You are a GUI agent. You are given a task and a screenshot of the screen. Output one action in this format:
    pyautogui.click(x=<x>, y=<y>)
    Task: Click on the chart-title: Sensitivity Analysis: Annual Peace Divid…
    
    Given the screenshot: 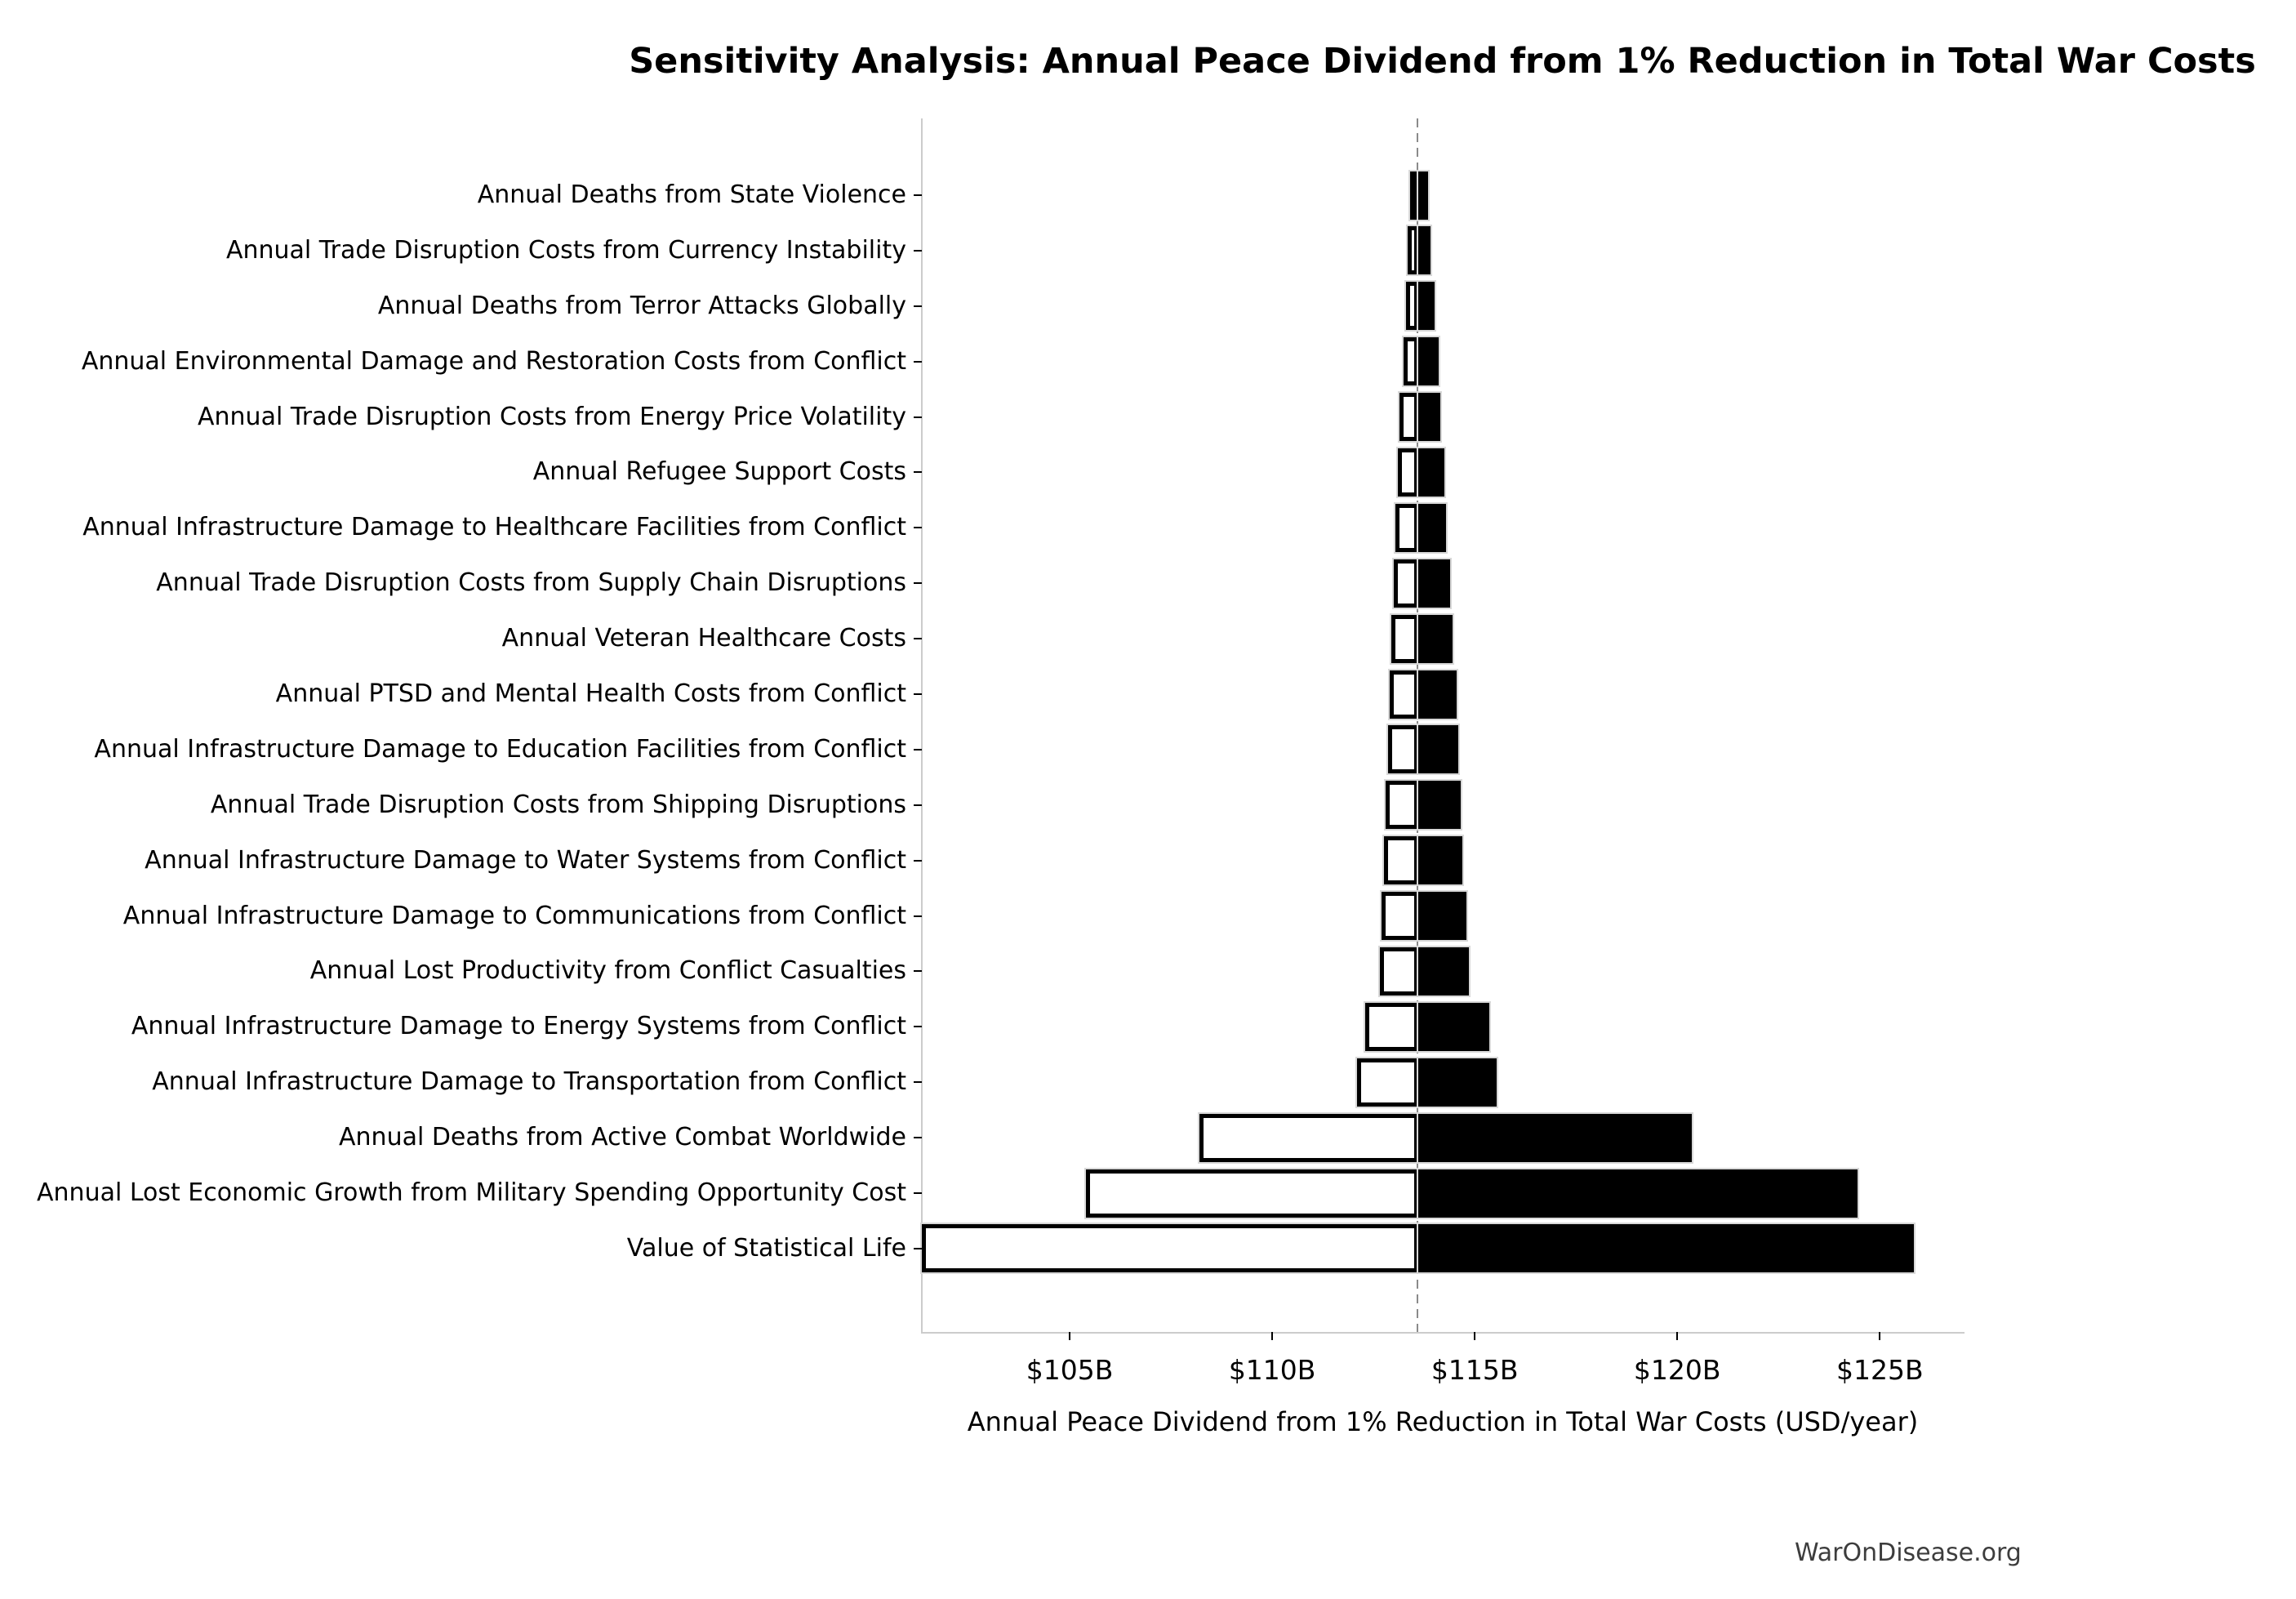 What is the action you would take?
    pyautogui.click(x=1442, y=61)
    